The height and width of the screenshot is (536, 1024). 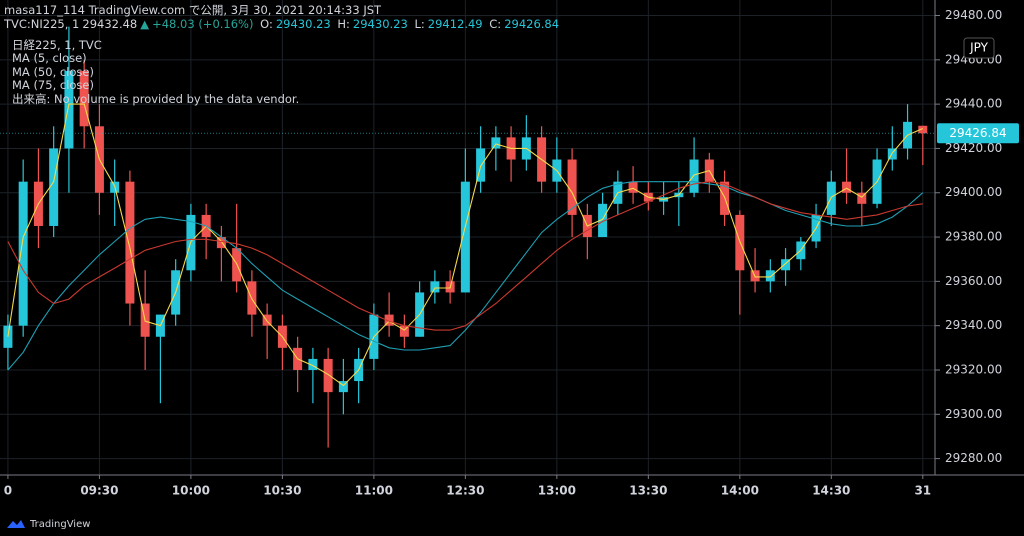 I want to click on y-tick-label: 29400.00, so click(x=973, y=192).